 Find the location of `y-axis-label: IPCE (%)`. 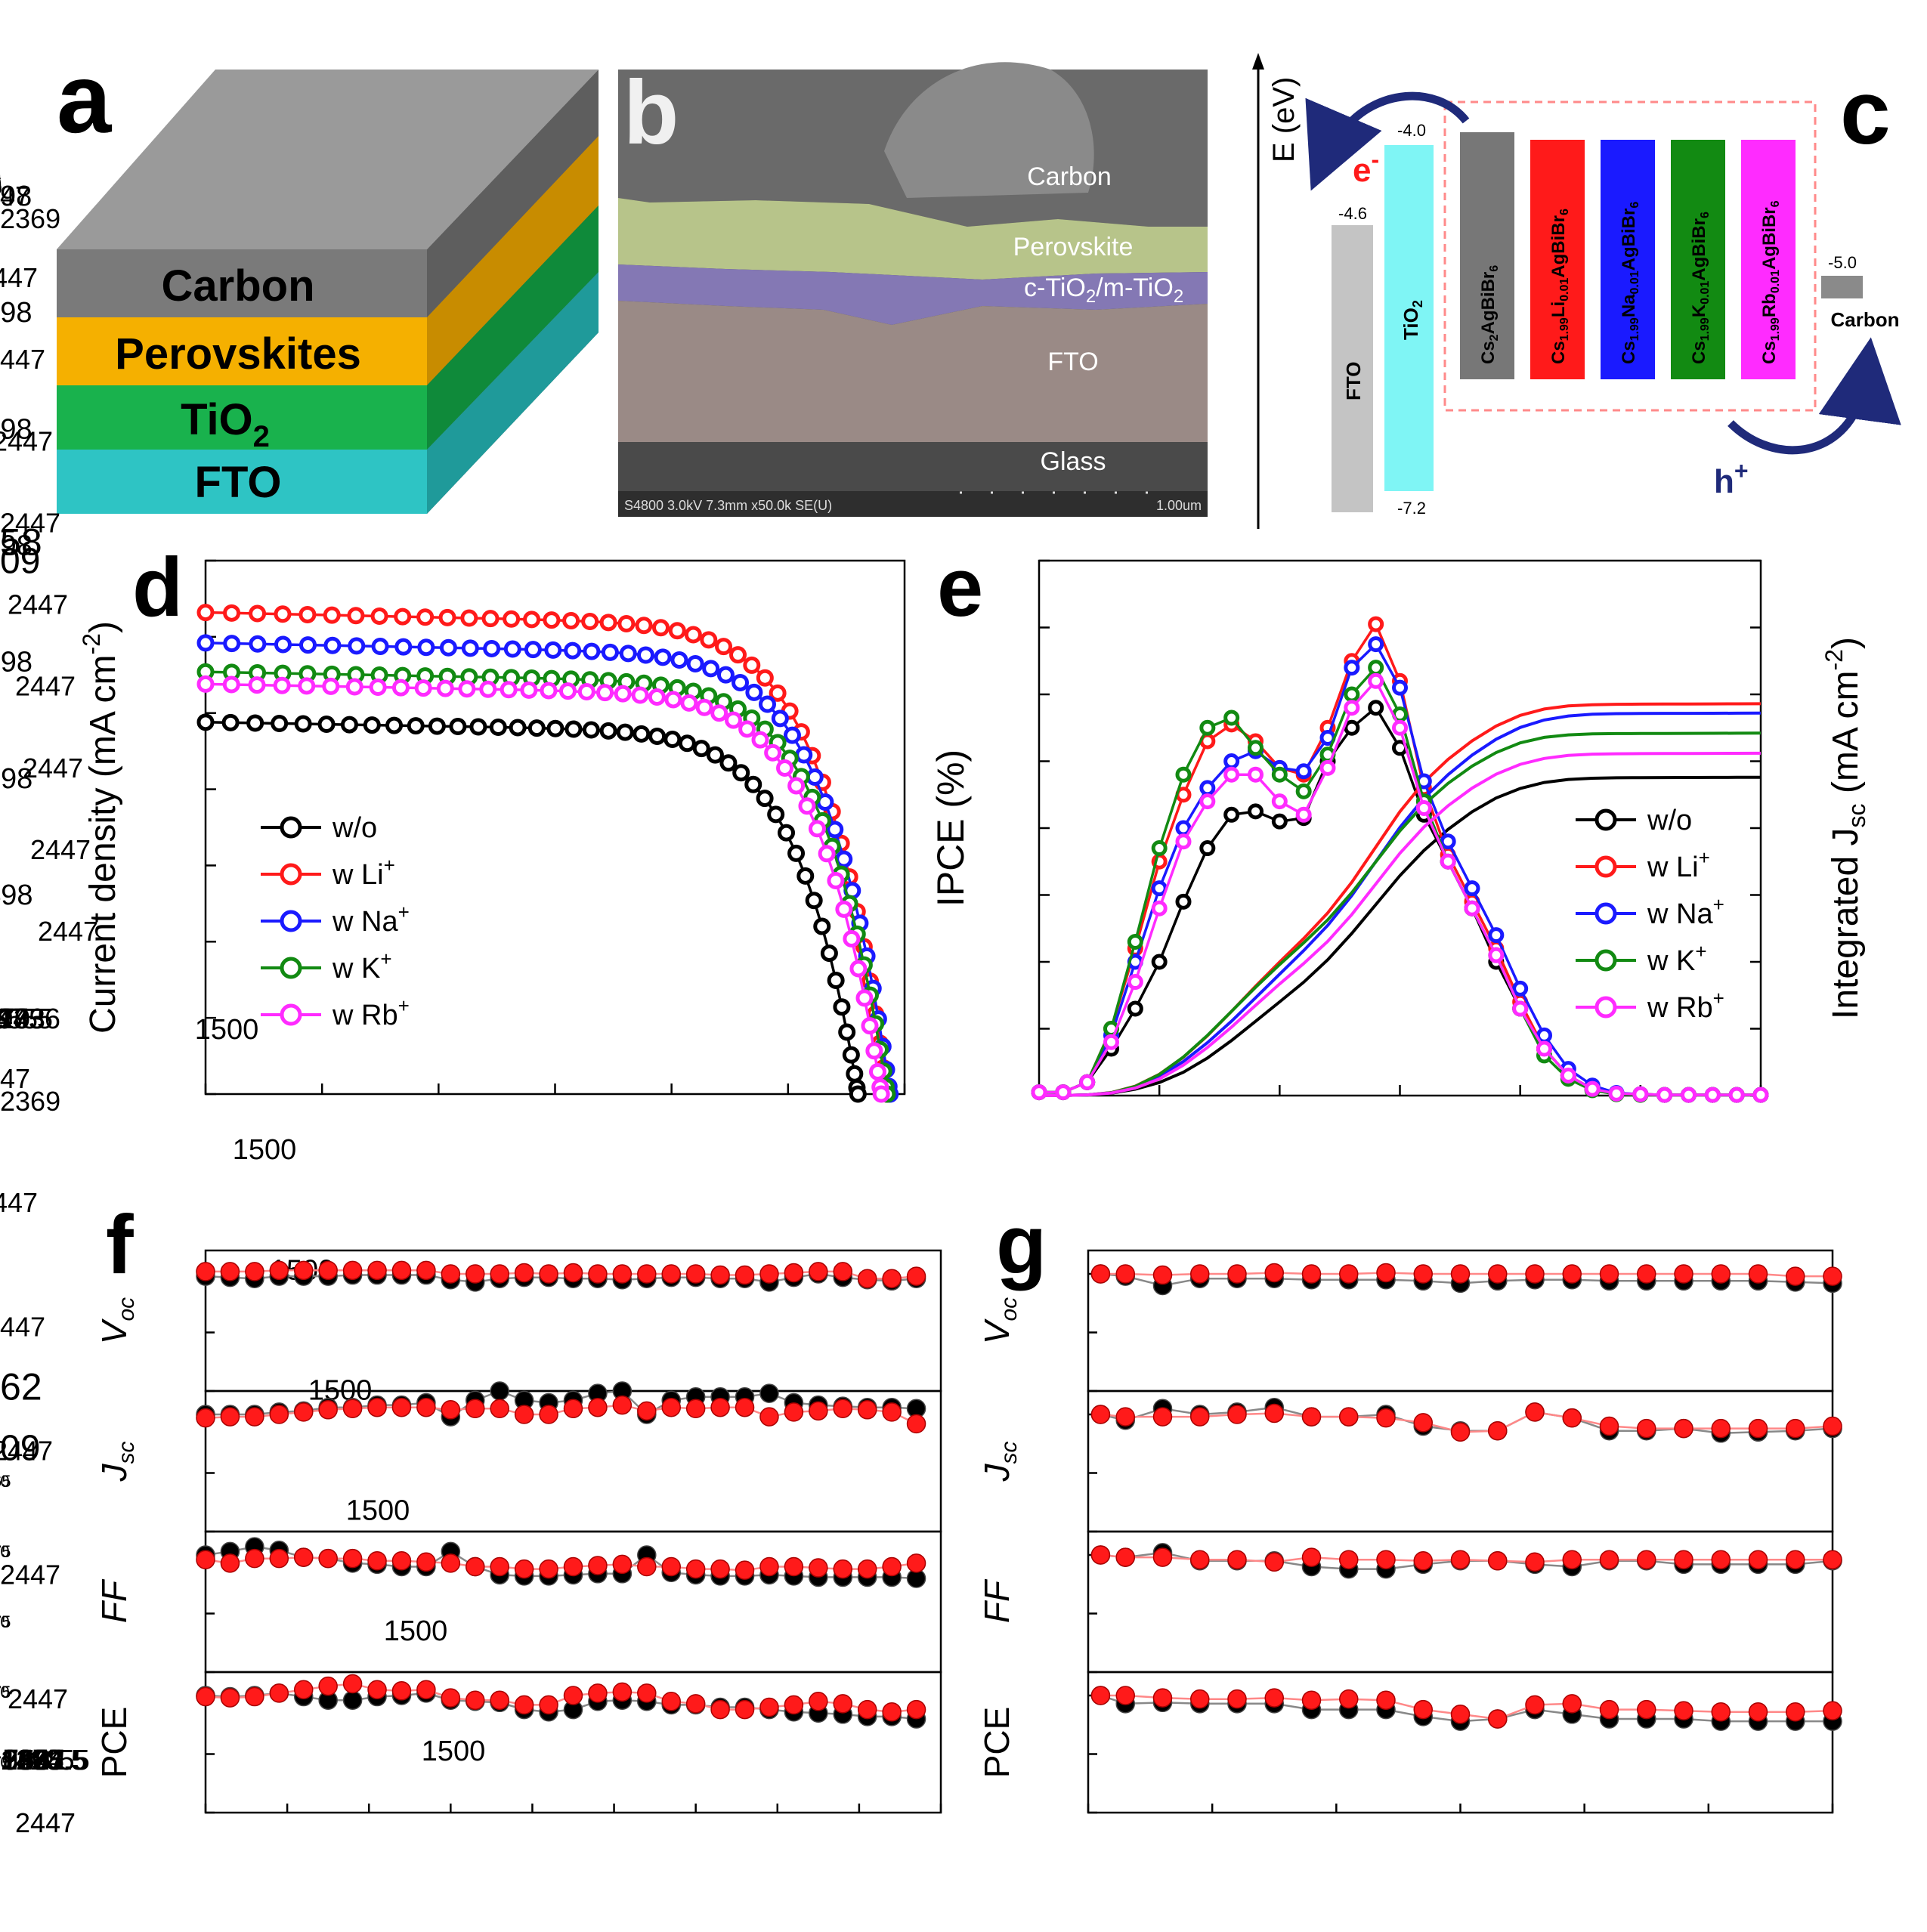

y-axis-label: IPCE (%) is located at coordinates (951, 828).